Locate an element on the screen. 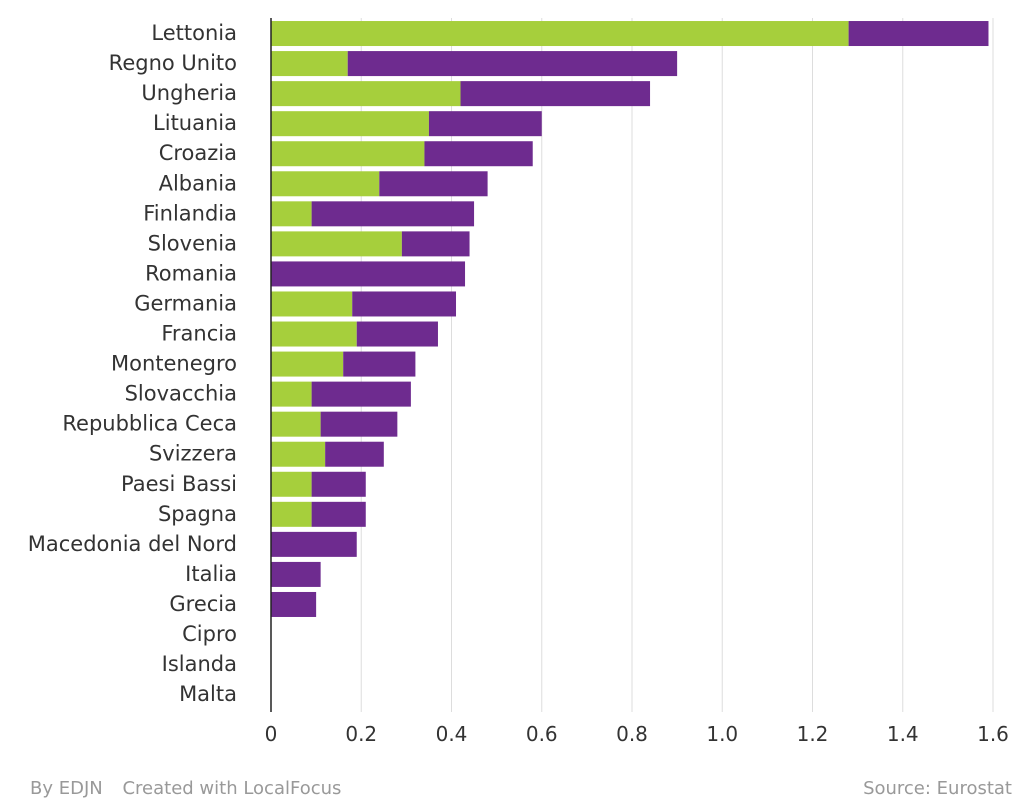  category-label: Repubblica Ceca is located at coordinates (149, 424).